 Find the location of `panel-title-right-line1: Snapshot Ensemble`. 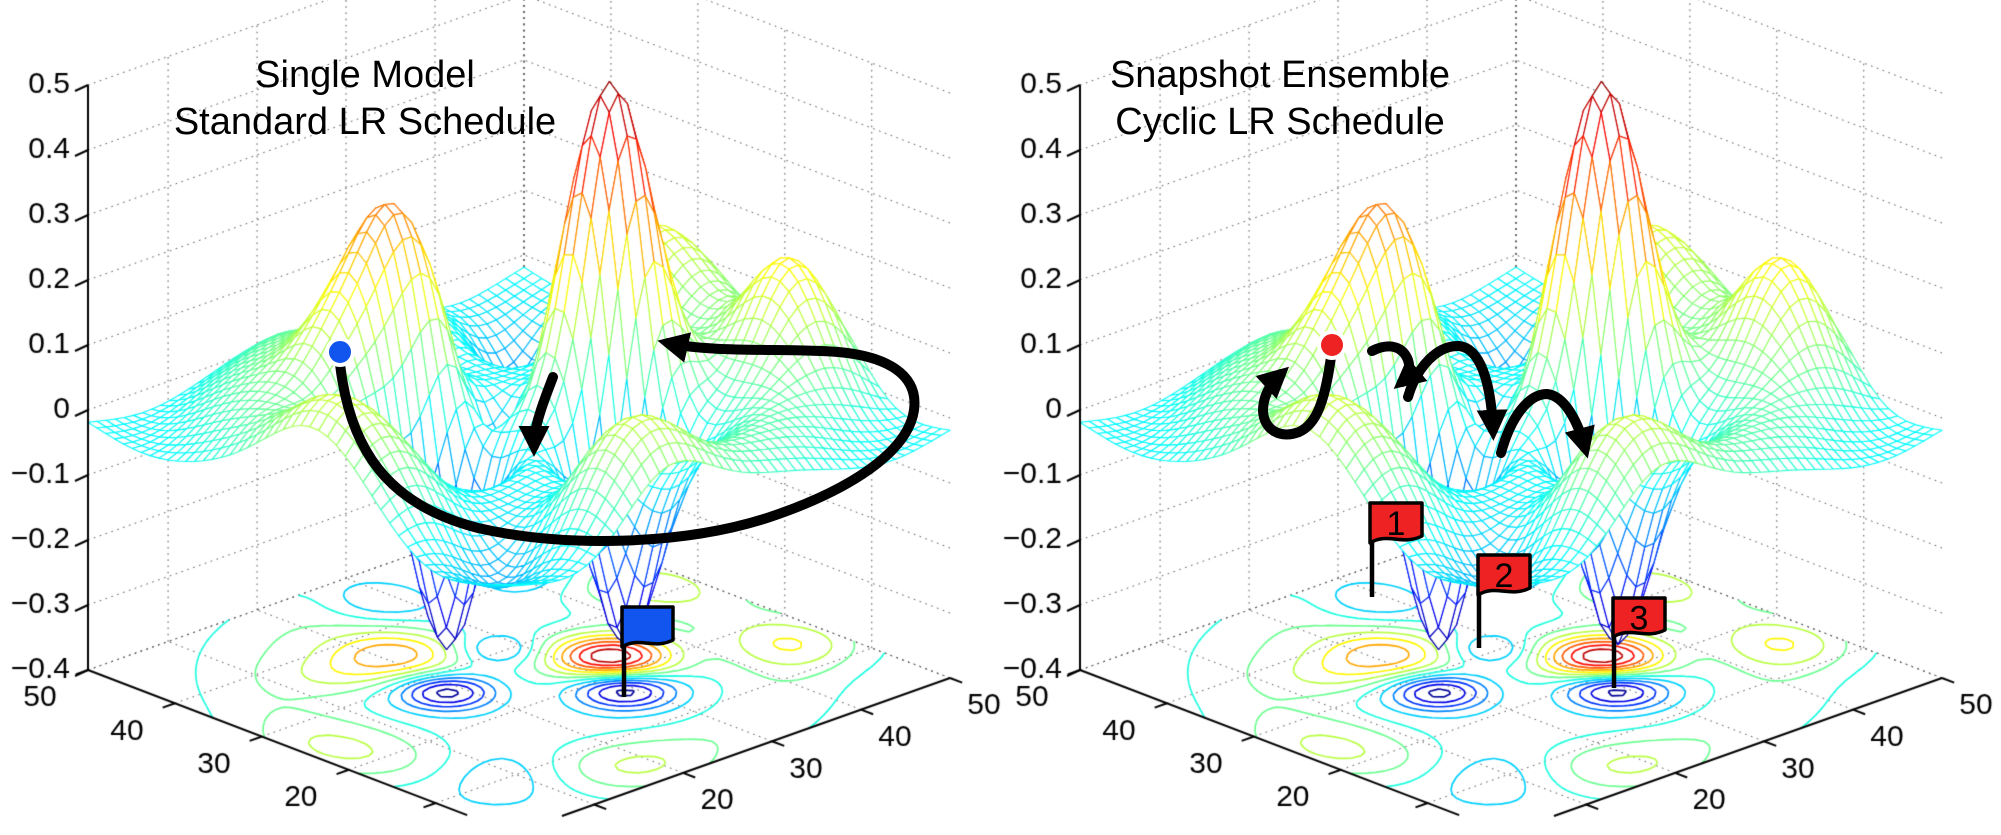

panel-title-right-line1: Snapshot Ensemble is located at coordinates (1280, 75).